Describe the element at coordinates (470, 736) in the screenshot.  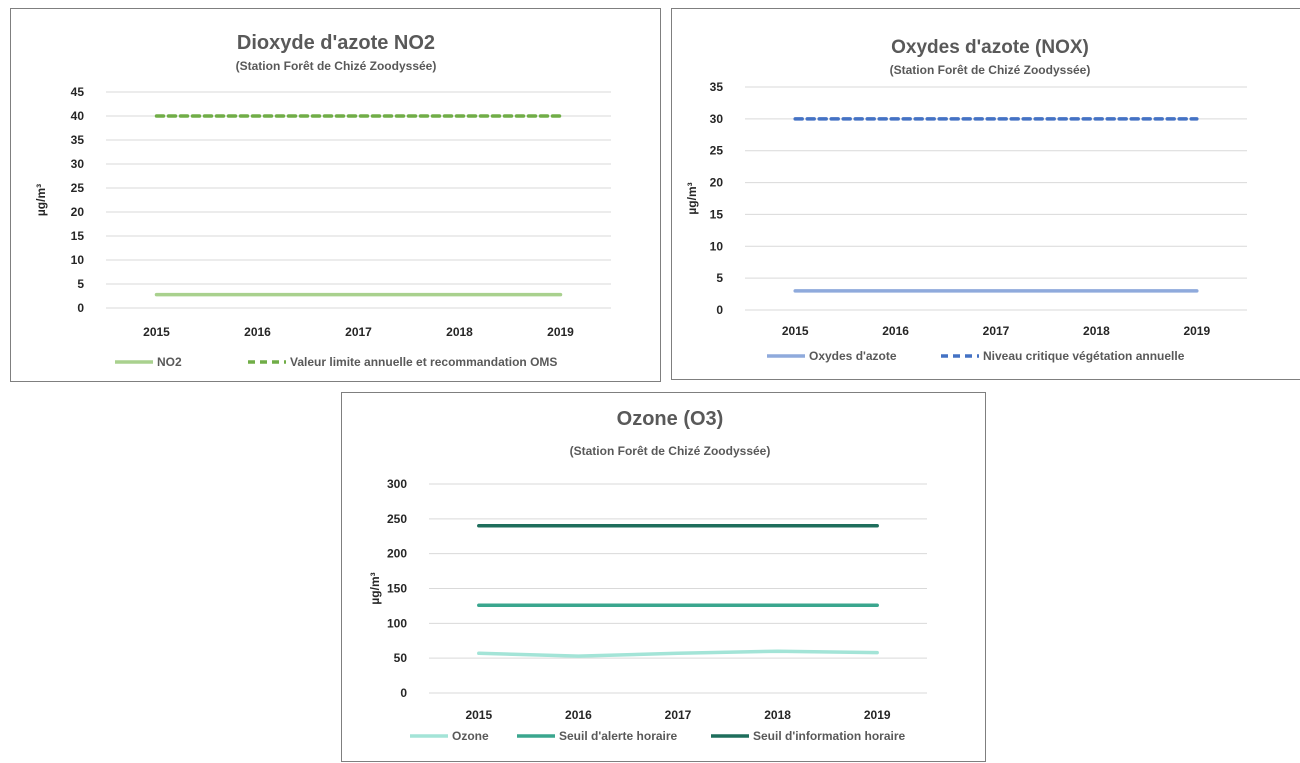
I see `legend-label: Ozone` at that location.